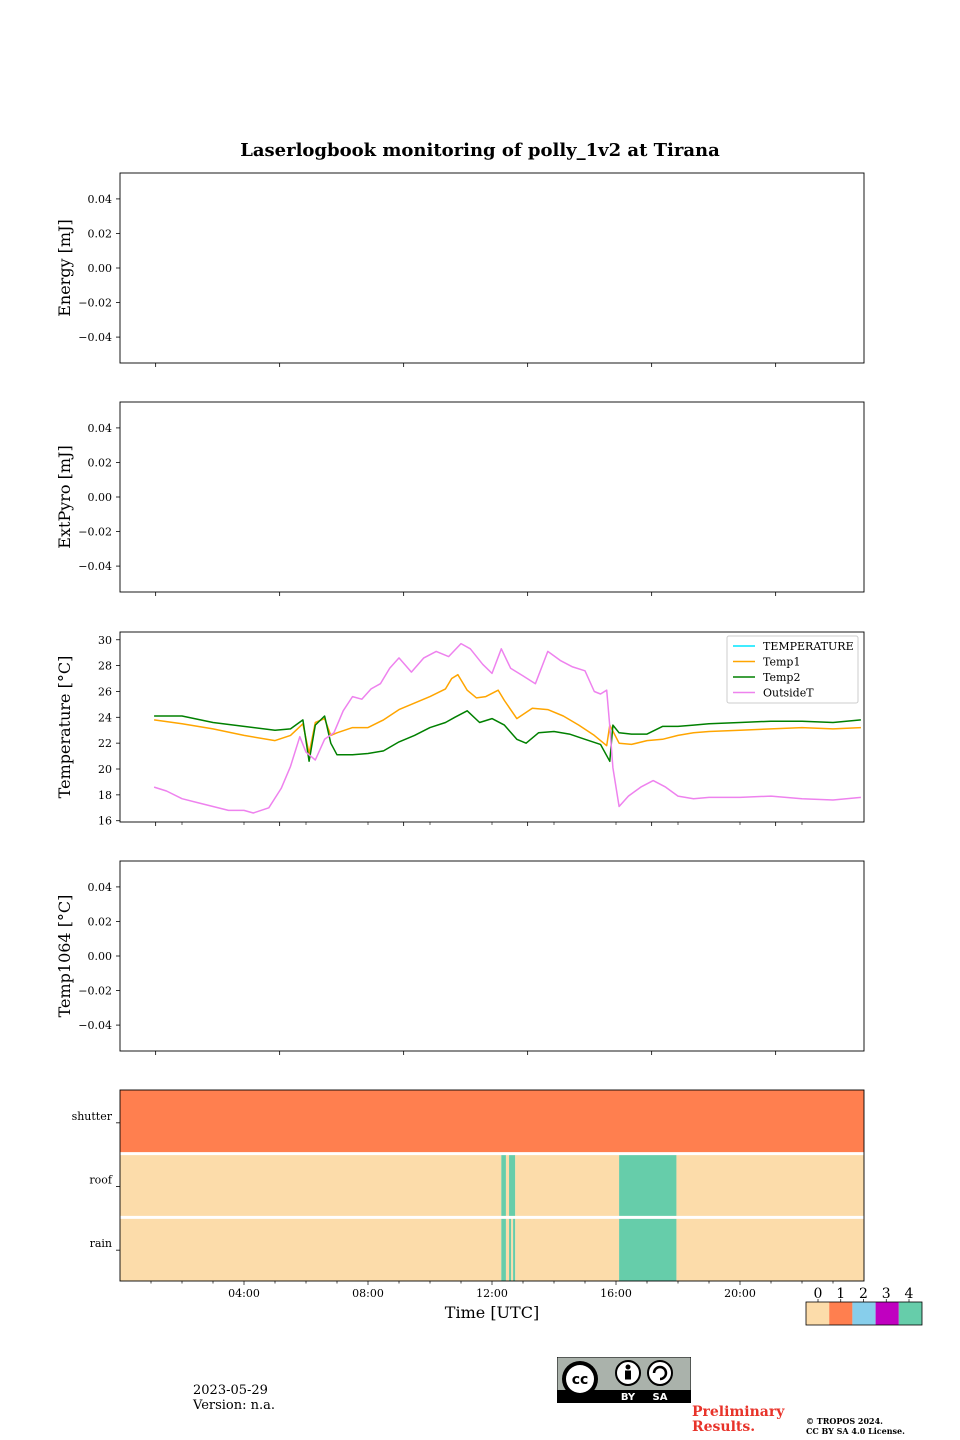  Describe the element at coordinates (855, 1431) in the screenshot. I see `copyright-line-2: CC BY SA 4.0 License.` at that location.